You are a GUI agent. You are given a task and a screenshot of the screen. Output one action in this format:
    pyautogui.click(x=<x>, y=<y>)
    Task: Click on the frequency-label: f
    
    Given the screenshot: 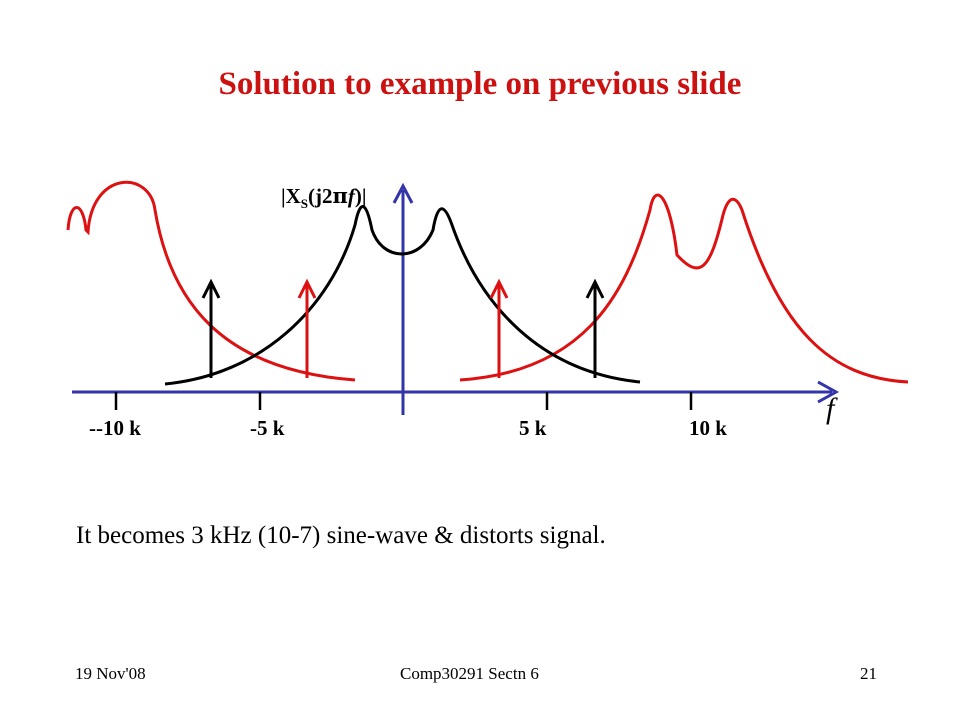 What is the action you would take?
    pyautogui.click(x=832, y=408)
    